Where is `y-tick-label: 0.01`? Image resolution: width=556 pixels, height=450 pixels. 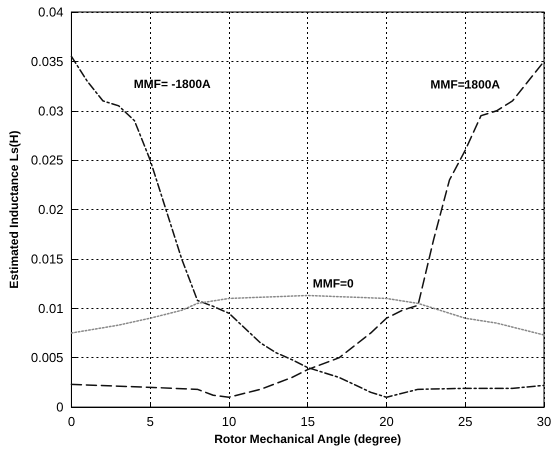
y-tick-label: 0.01 is located at coordinates (51, 308).